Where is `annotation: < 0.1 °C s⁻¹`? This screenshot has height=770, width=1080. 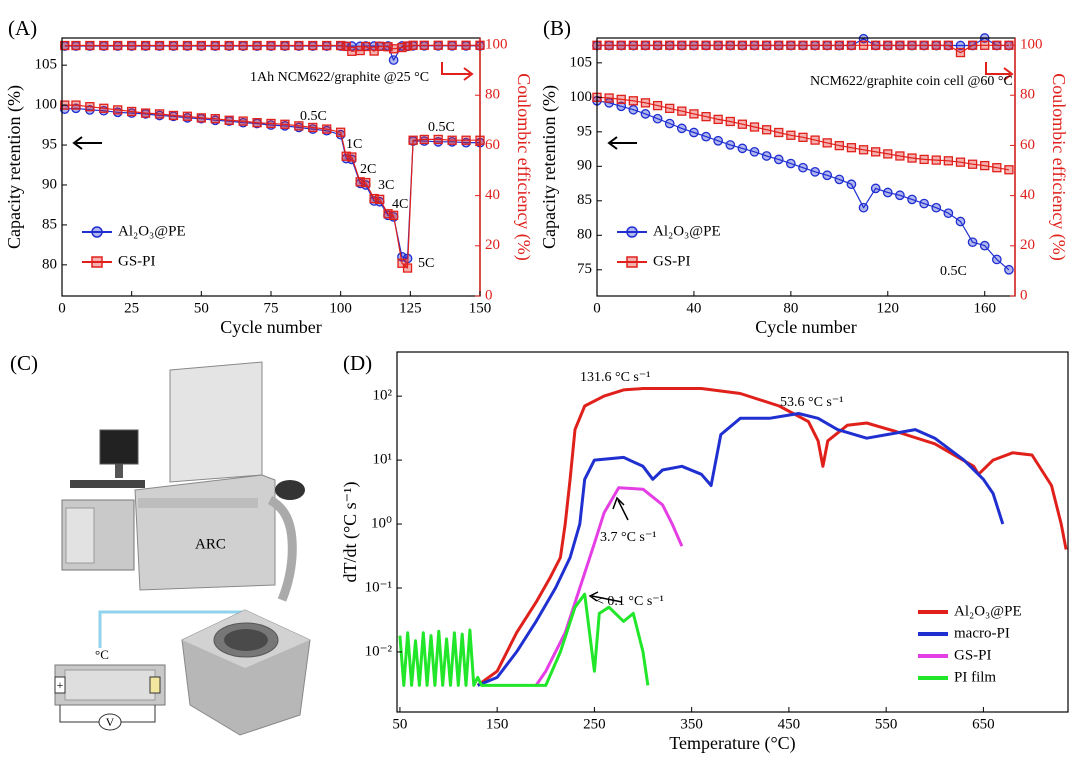
annotation: < 0.1 °C s⁻¹ is located at coordinates (630, 601).